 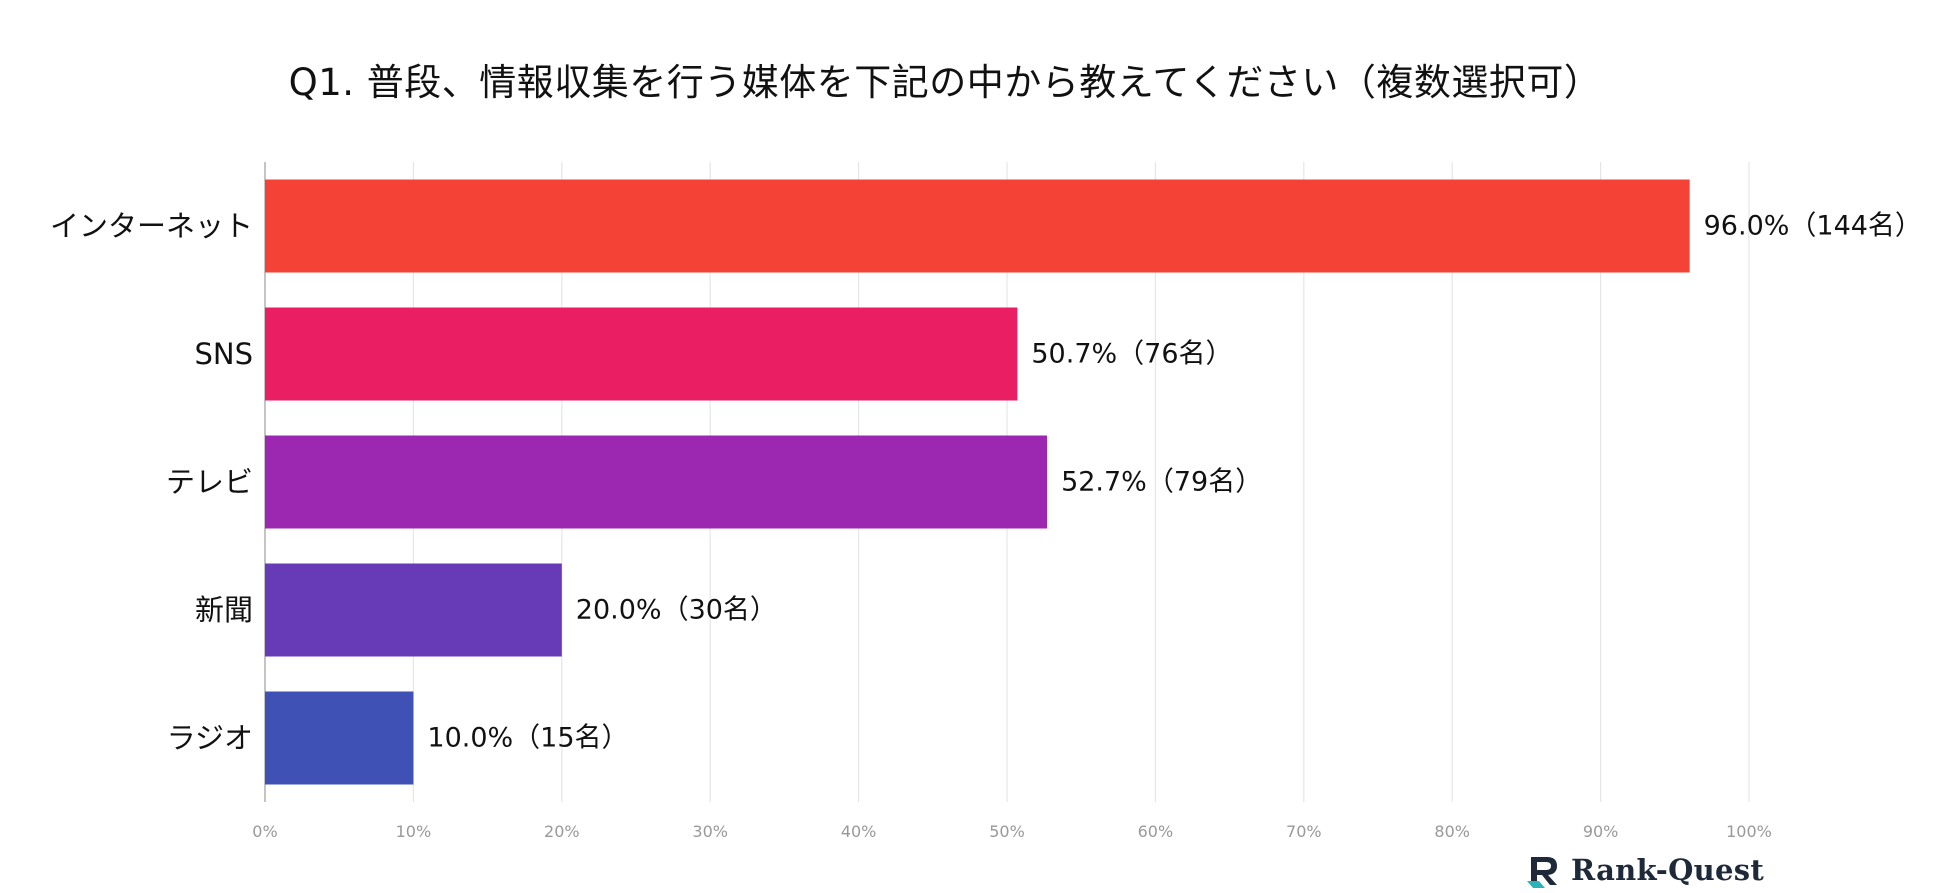 I want to click on data-label: 10.0%（15名）, so click(x=527, y=738).